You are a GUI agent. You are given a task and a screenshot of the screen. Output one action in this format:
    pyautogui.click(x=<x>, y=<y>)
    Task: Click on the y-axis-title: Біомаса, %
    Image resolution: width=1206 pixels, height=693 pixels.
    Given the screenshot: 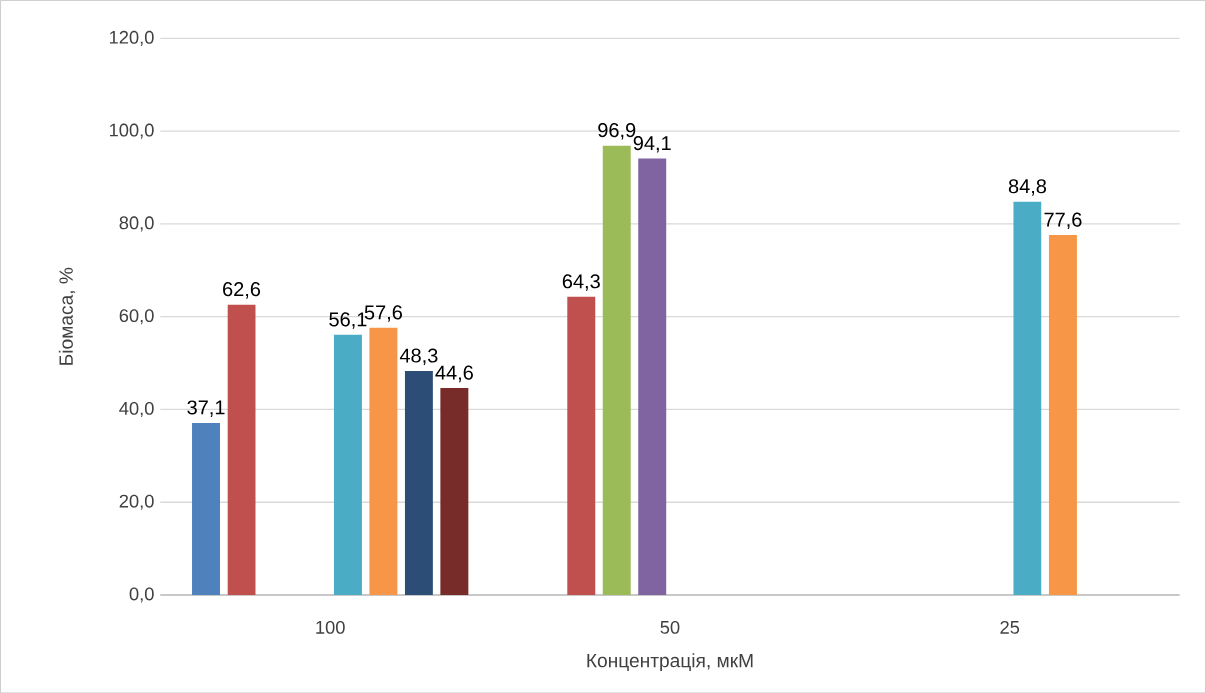 What is the action you would take?
    pyautogui.click(x=67, y=316)
    